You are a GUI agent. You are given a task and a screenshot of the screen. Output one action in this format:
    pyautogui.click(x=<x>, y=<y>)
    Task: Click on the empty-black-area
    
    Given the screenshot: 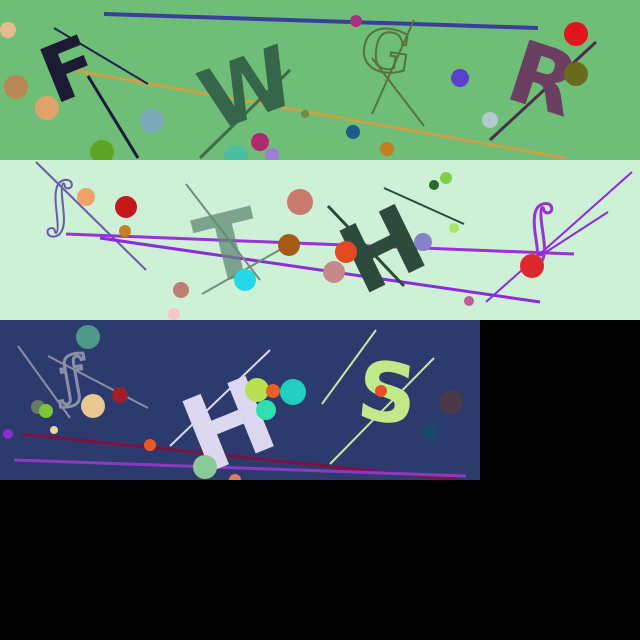 What is the action you would take?
    pyautogui.click(x=560, y=480)
    